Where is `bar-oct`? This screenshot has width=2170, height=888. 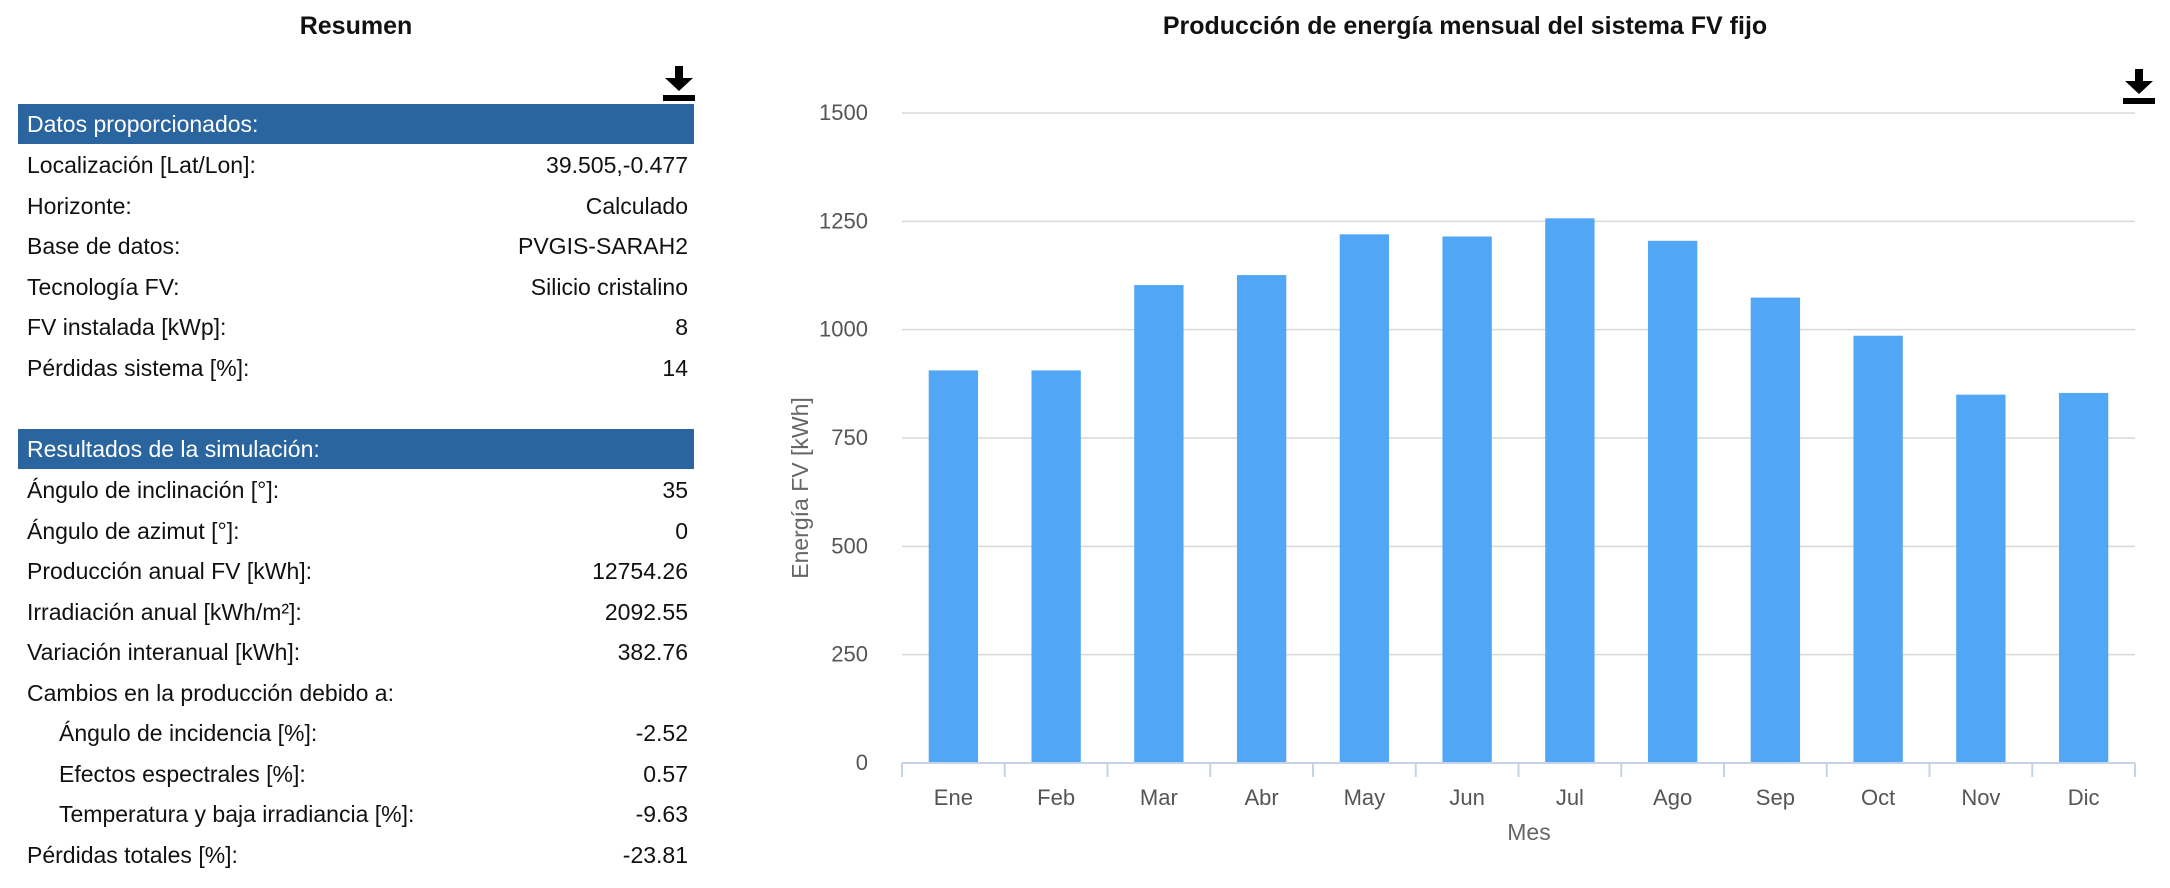 bar-oct is located at coordinates (1878, 549).